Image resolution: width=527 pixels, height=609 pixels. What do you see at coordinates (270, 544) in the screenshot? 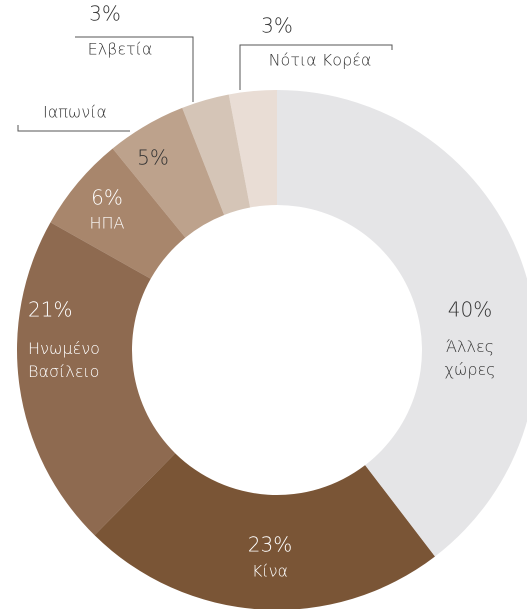
I see `value-label: 23%` at bounding box center [270, 544].